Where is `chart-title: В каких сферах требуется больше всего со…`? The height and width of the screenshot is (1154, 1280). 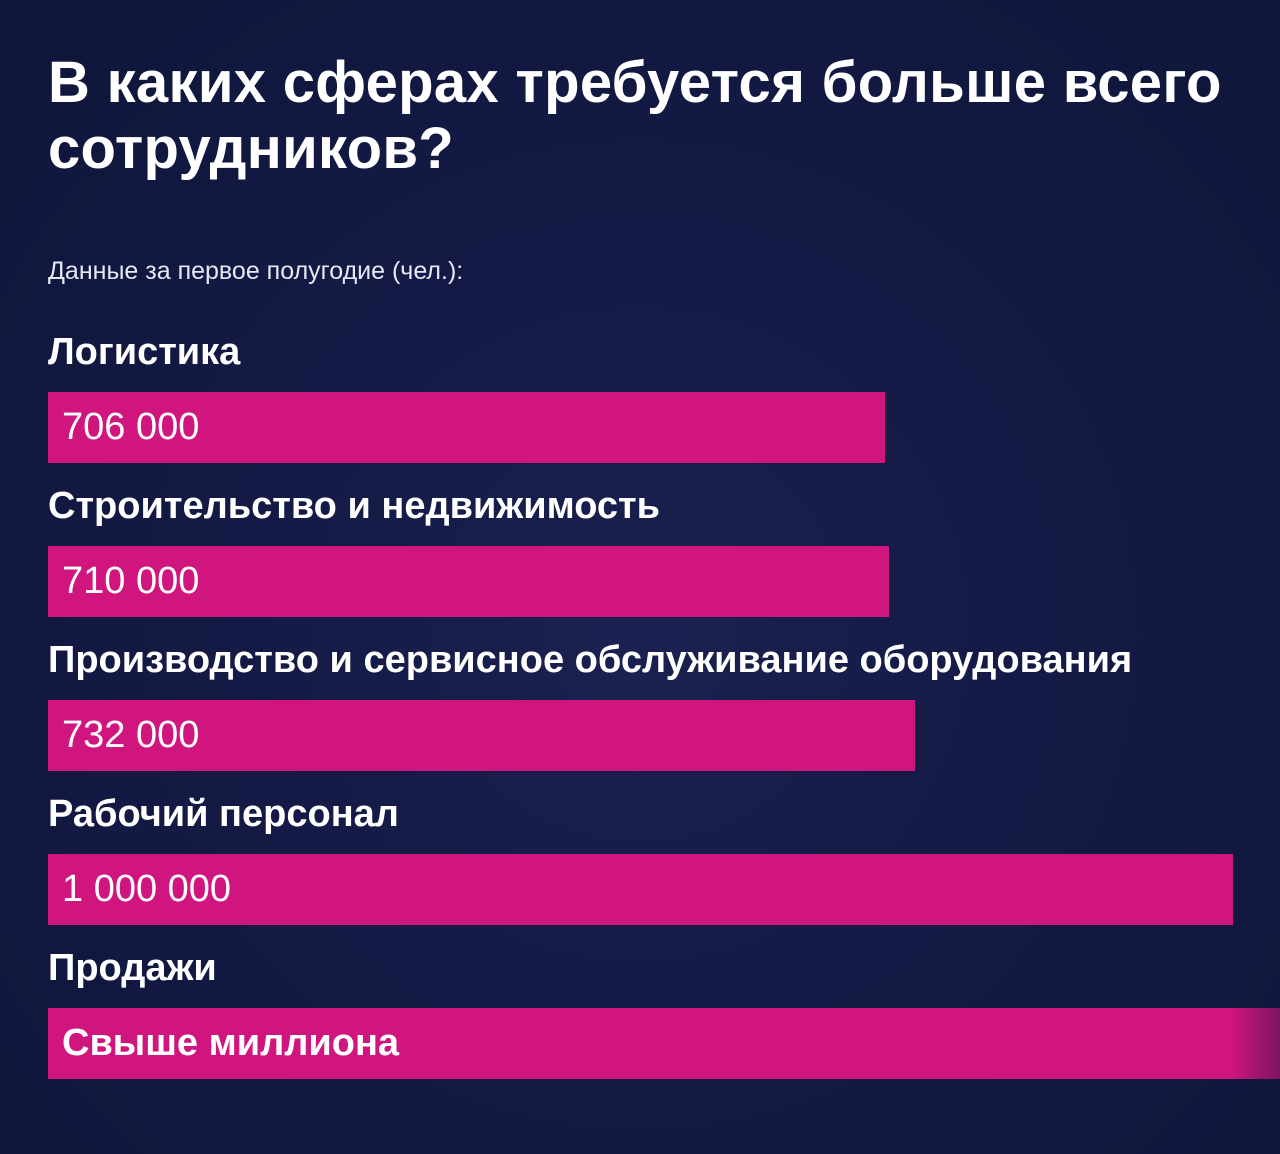
chart-title: В каких сферах требуется больше всего со… is located at coordinates (635, 115).